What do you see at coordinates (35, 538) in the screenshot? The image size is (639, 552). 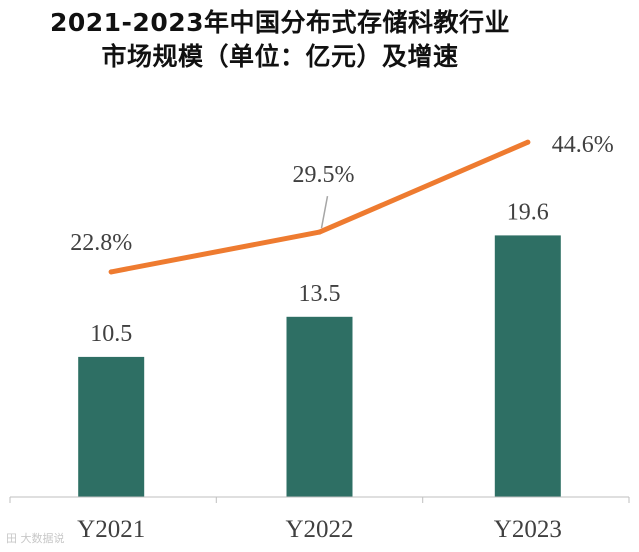 I see `watermark: 田 大数据说` at bounding box center [35, 538].